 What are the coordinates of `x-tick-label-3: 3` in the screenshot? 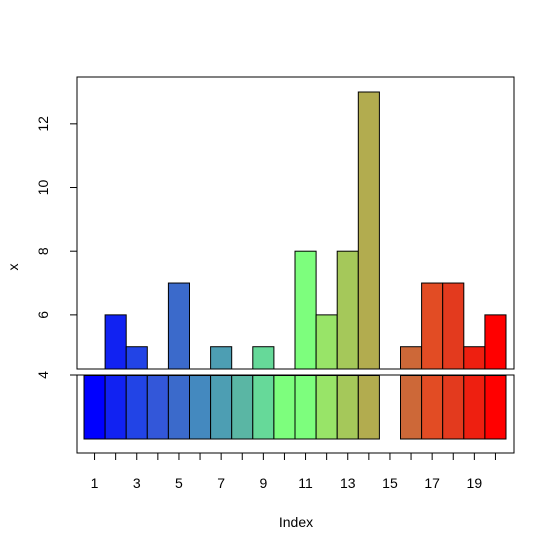 It's located at (137, 483).